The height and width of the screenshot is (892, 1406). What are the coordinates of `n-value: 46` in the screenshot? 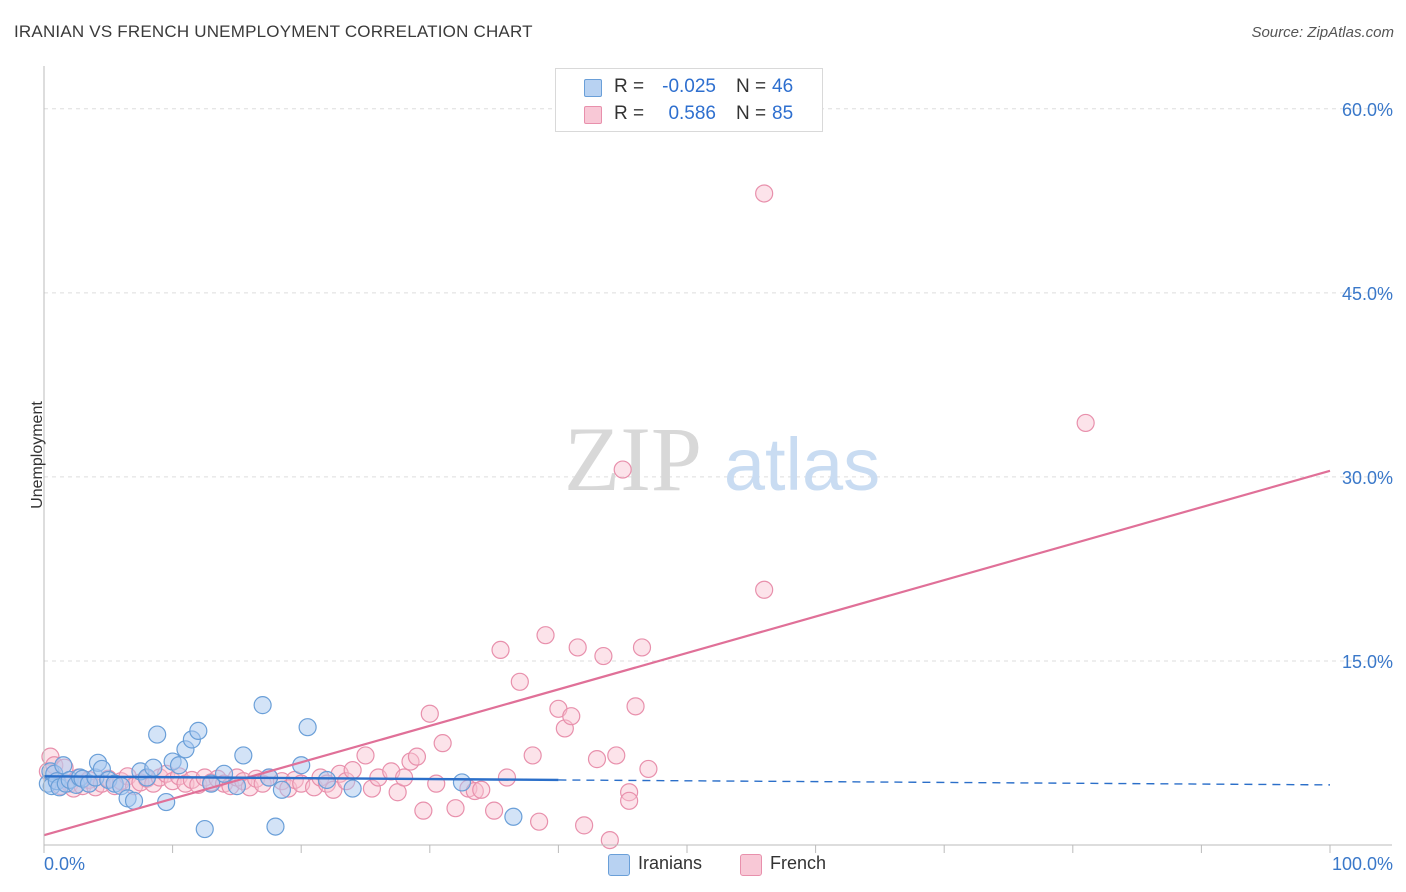 It's located at (783, 86).